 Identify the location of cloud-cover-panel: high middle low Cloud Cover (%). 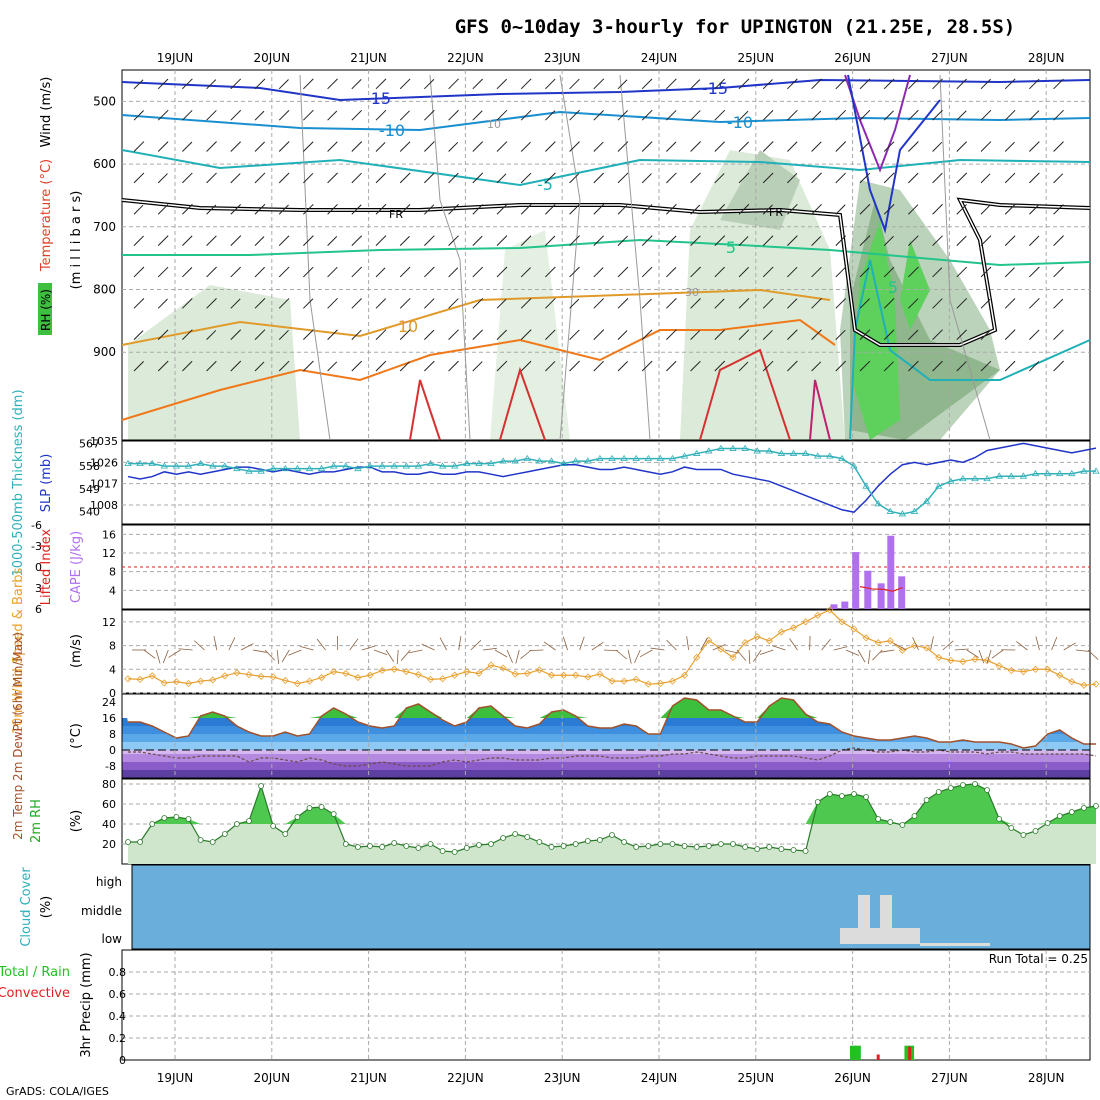
(555, 907).